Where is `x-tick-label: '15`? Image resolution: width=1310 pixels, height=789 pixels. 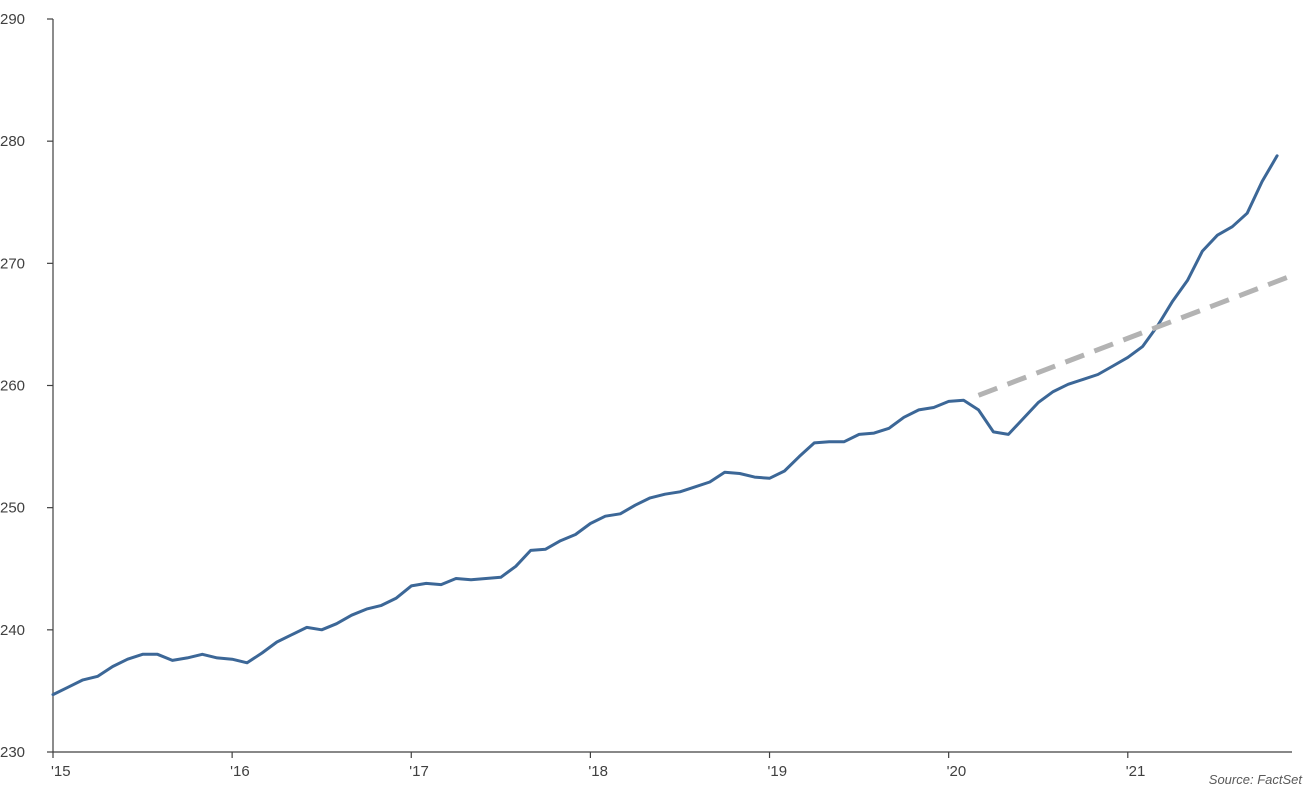
x-tick-label: '15 is located at coordinates (61, 771).